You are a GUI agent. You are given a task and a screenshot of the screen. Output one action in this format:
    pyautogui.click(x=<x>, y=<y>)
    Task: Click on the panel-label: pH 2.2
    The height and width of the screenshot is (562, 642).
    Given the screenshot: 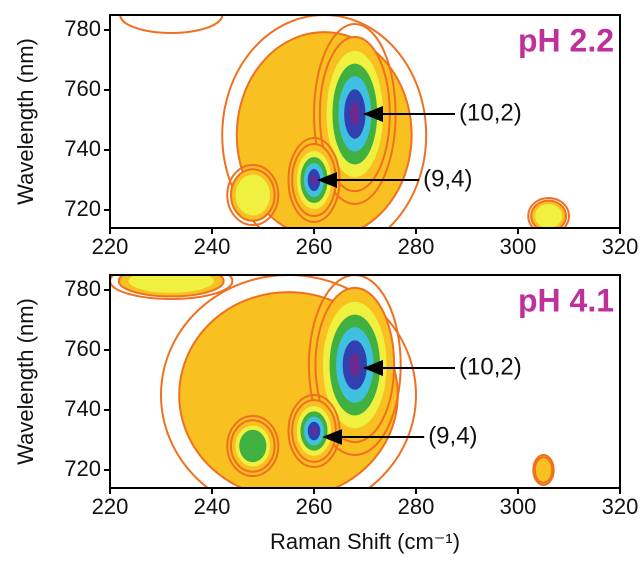 What is the action you would take?
    pyautogui.click(x=566, y=40)
    